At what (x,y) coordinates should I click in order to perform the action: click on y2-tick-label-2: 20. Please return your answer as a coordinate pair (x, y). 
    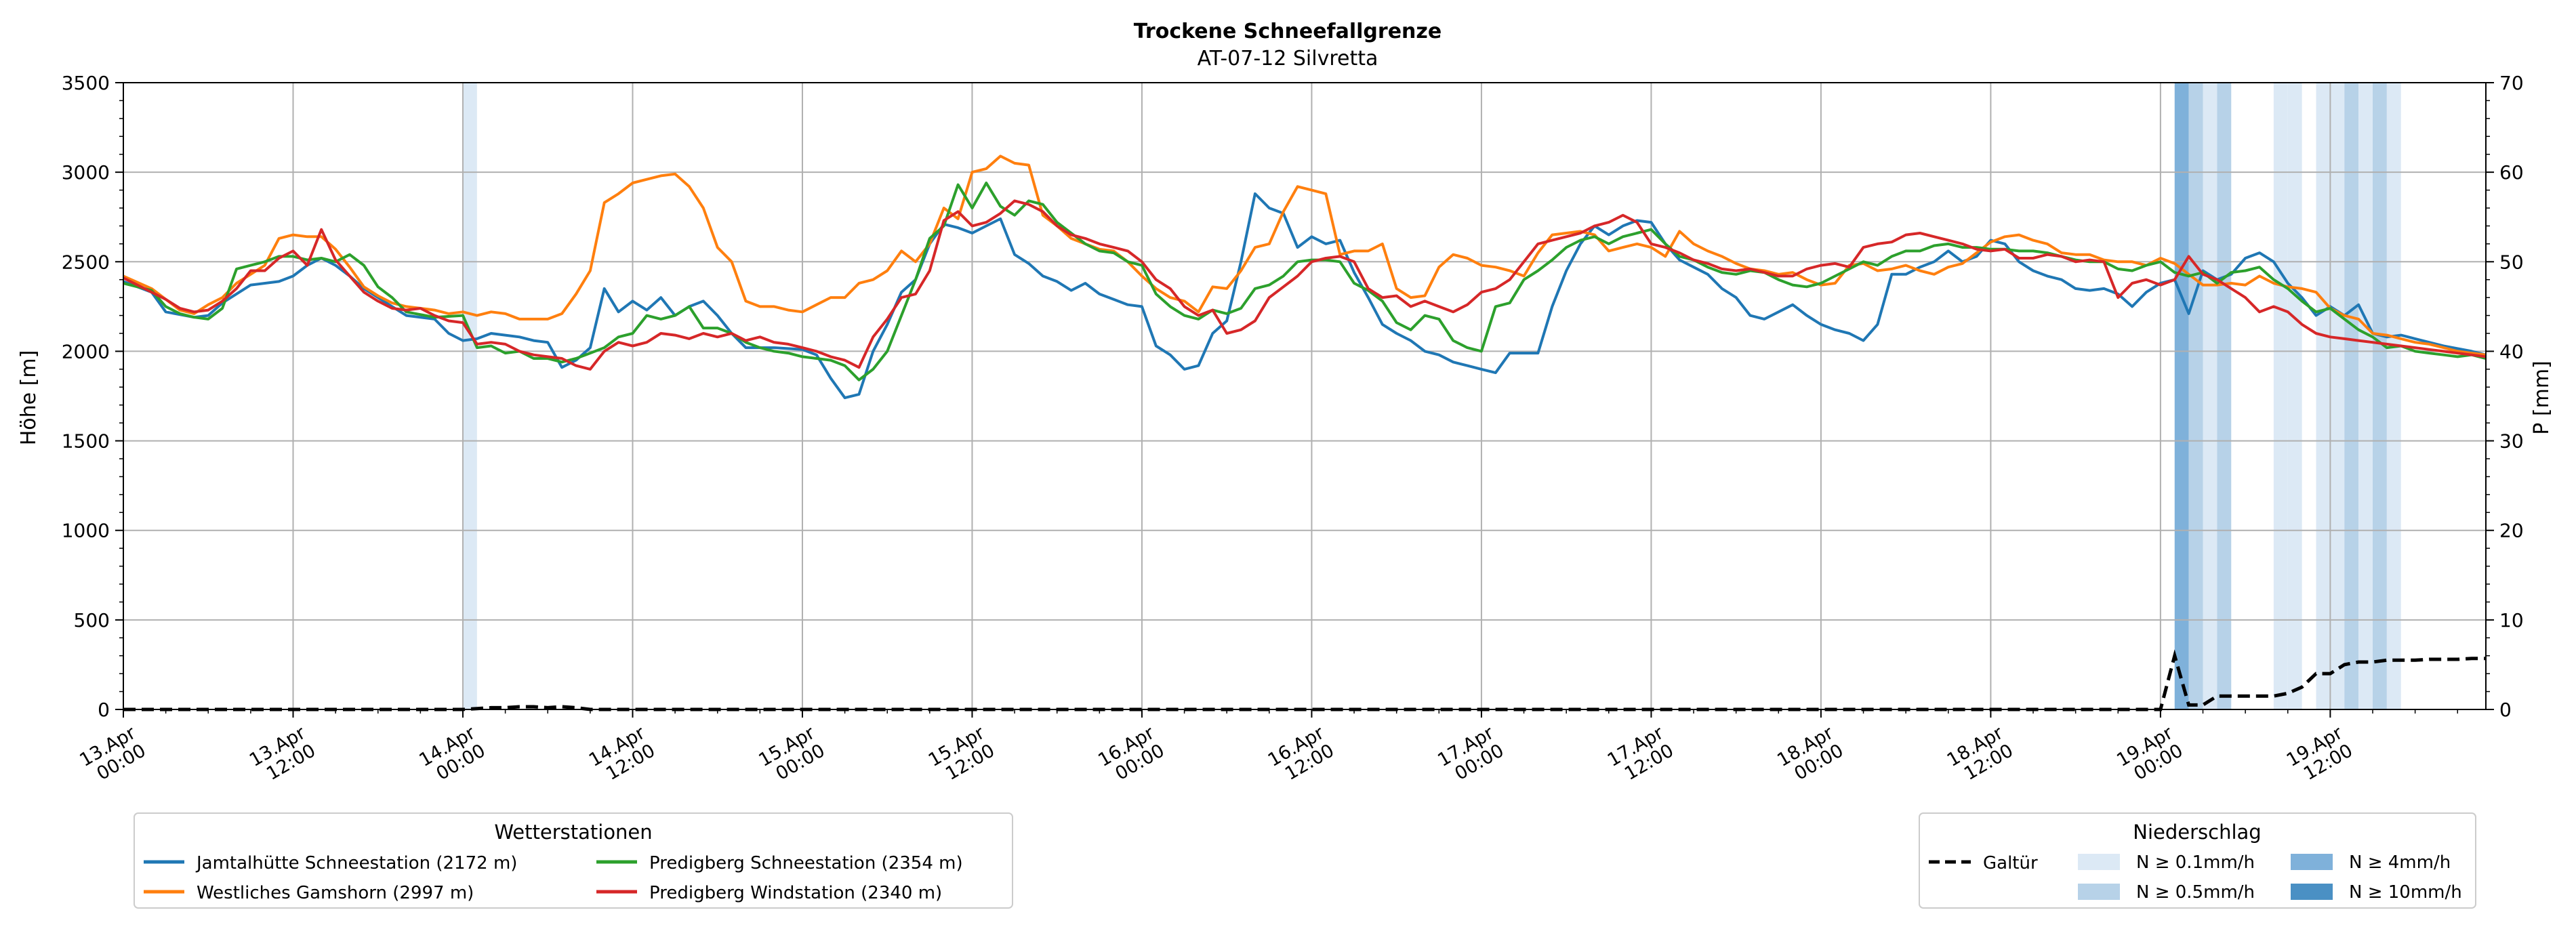
    Looking at the image, I should click on (2511, 531).